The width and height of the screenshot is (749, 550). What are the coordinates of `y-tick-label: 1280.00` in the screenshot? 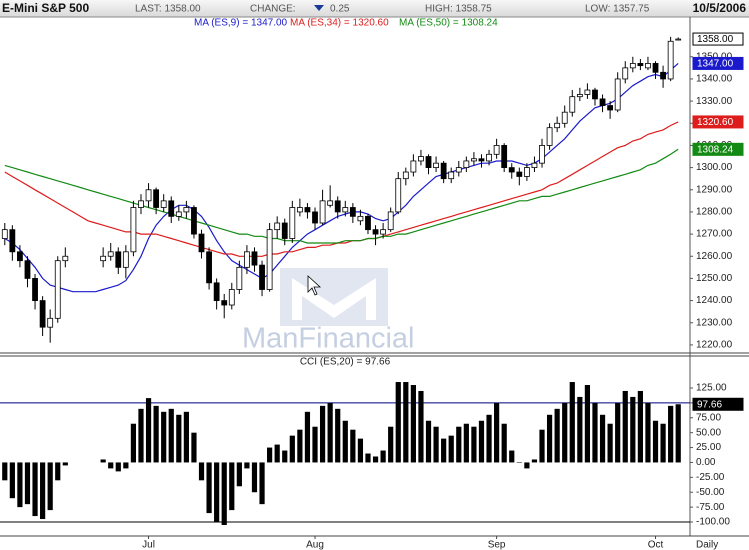 It's located at (714, 212).